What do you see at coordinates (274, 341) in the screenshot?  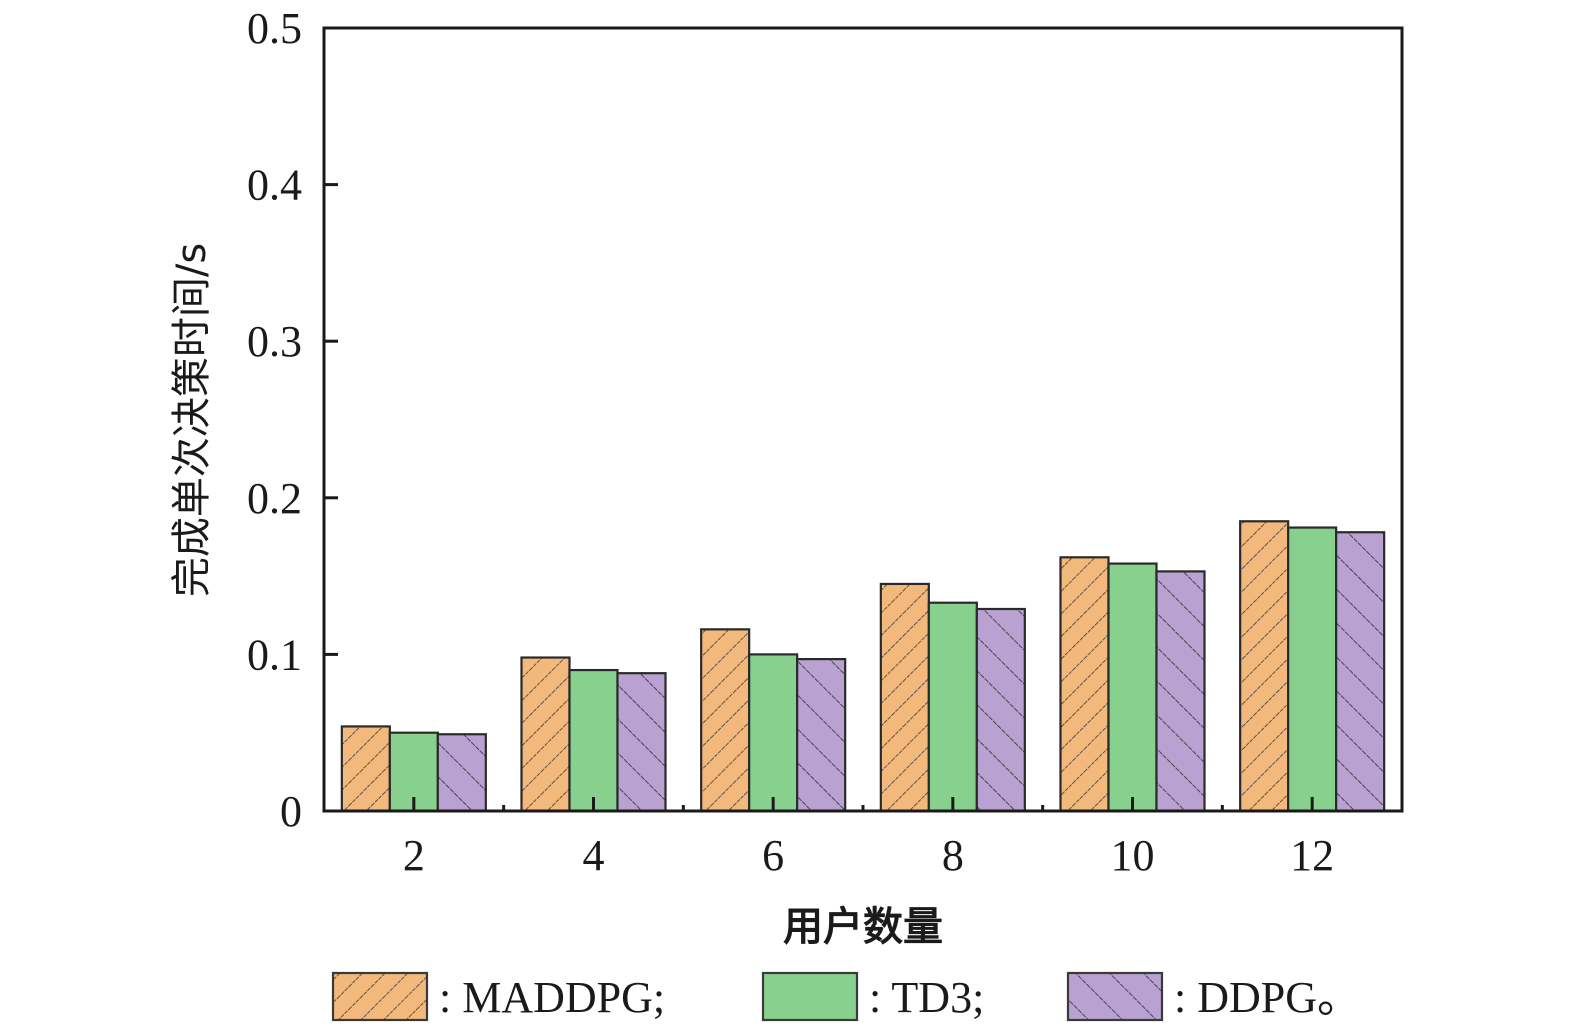 I see `y-tick-label: 0.3` at bounding box center [274, 341].